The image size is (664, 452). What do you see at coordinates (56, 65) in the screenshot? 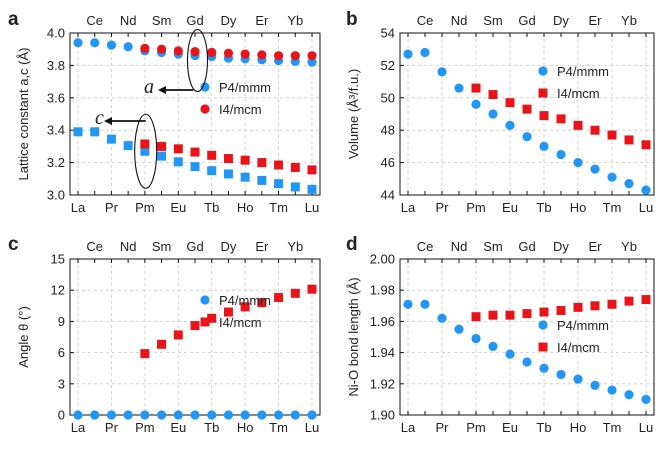
I see `y-tick-label: 3.8` at bounding box center [56, 65].